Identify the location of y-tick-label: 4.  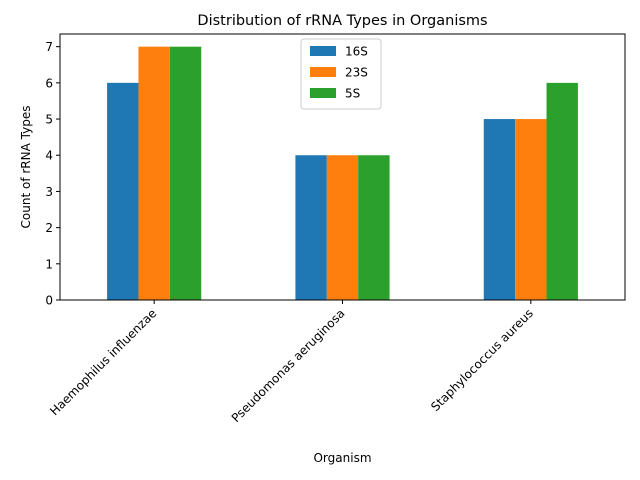
(49, 156).